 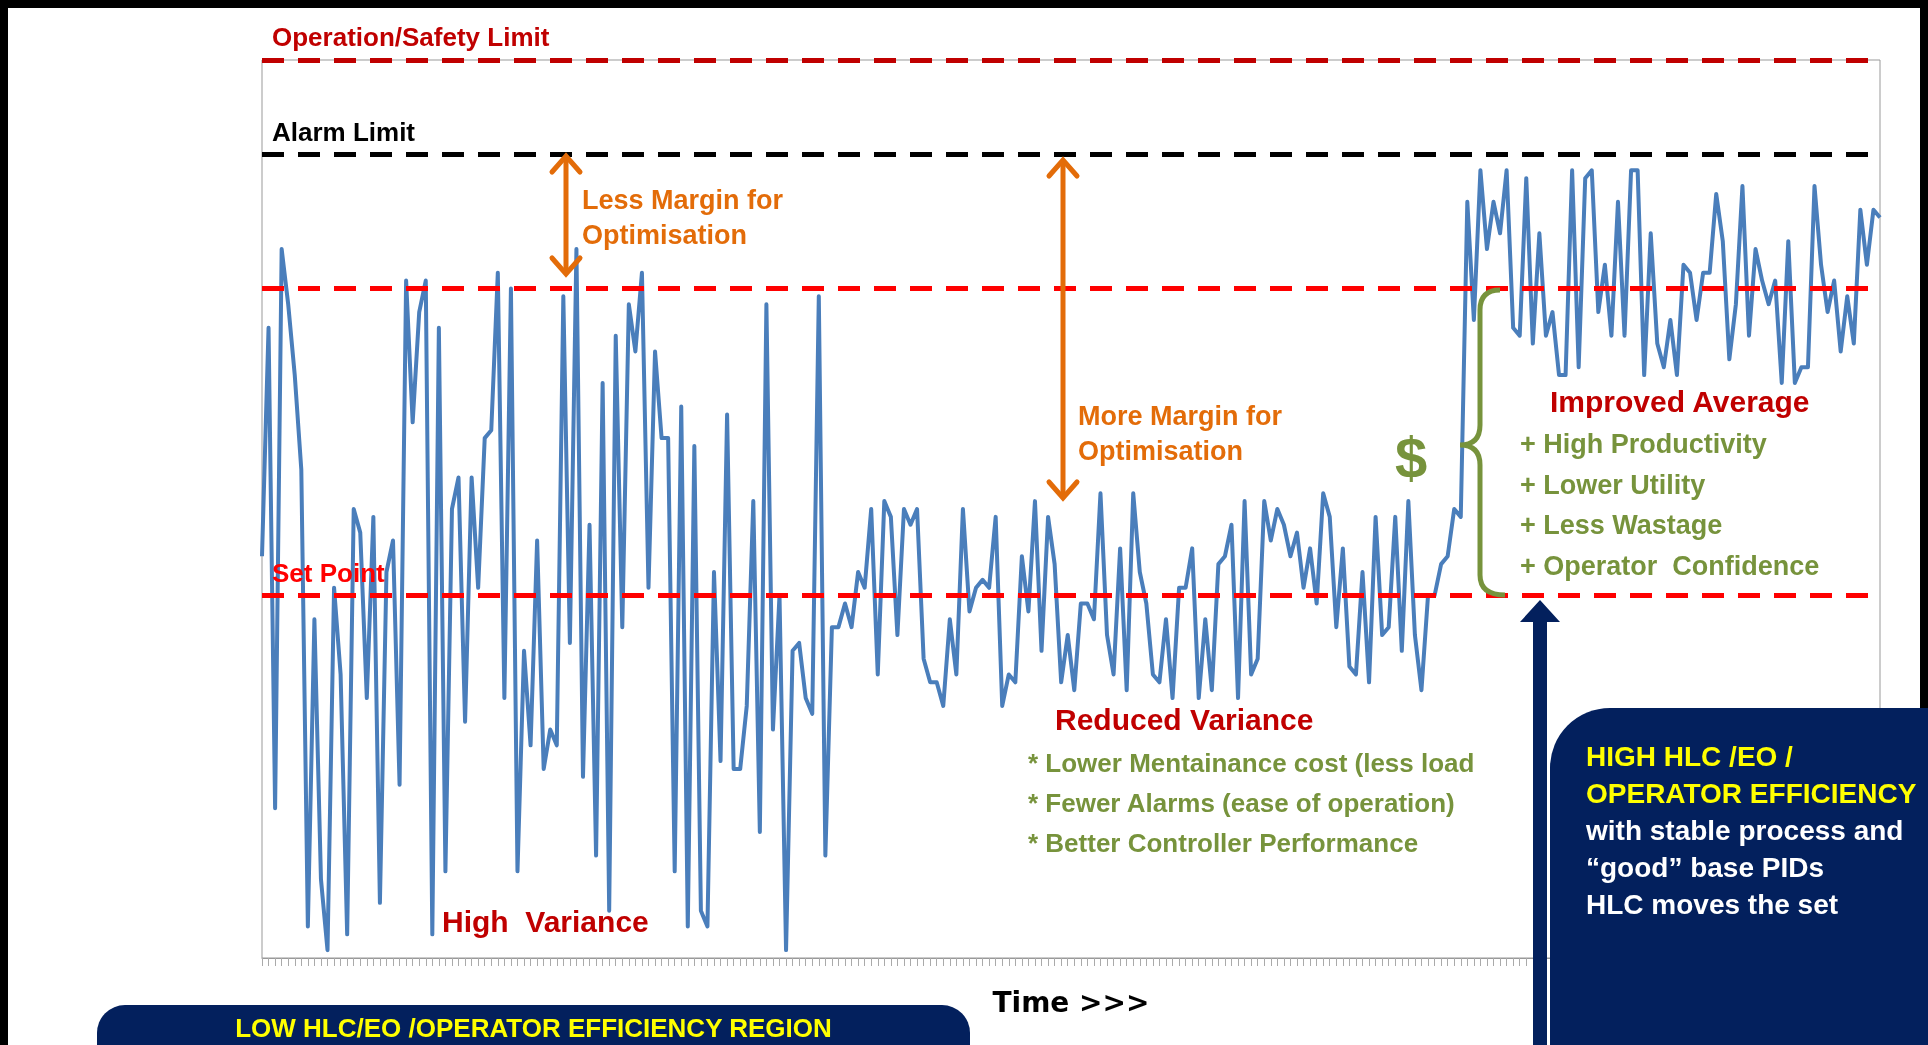 What do you see at coordinates (1071, 1002) in the screenshot?
I see `x-axis-title: Time >>>` at bounding box center [1071, 1002].